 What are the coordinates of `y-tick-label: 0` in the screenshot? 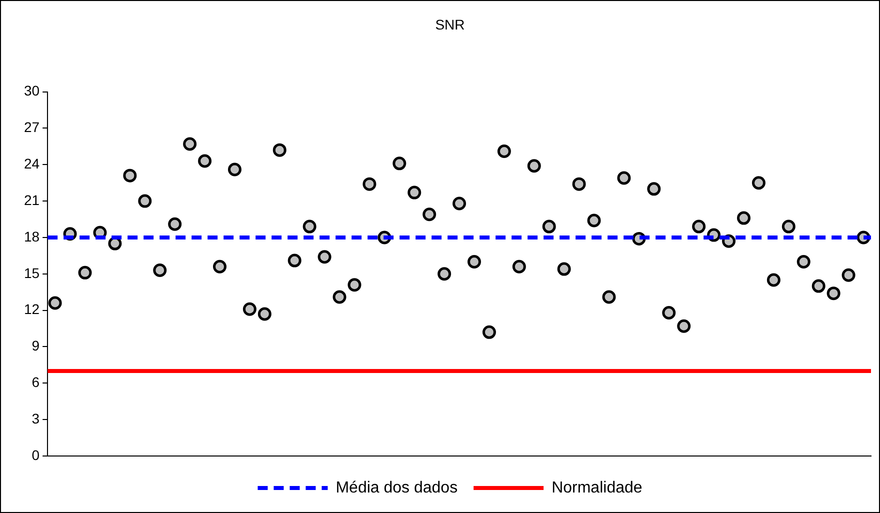 It's located at (36, 454).